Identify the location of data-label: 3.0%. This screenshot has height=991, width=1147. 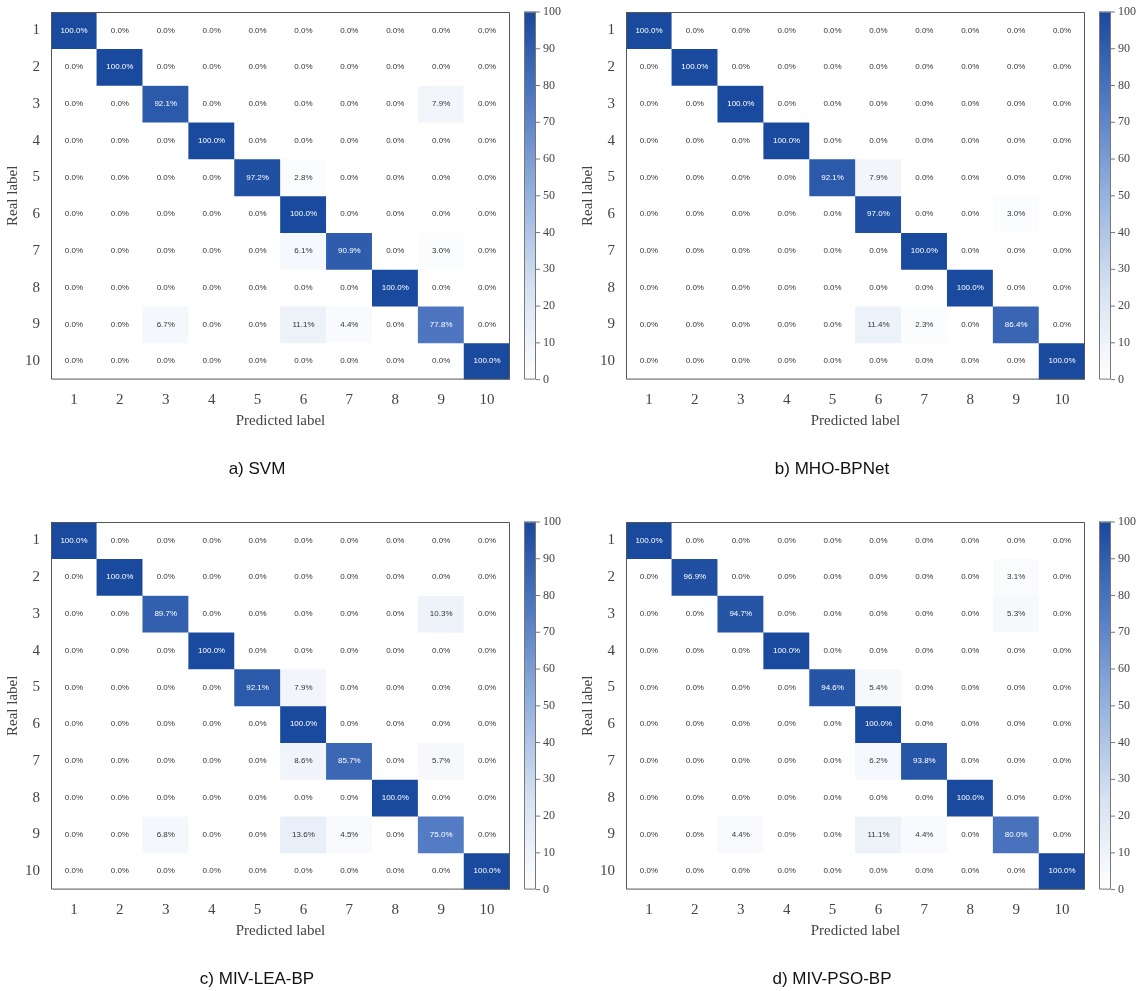
(1016, 214).